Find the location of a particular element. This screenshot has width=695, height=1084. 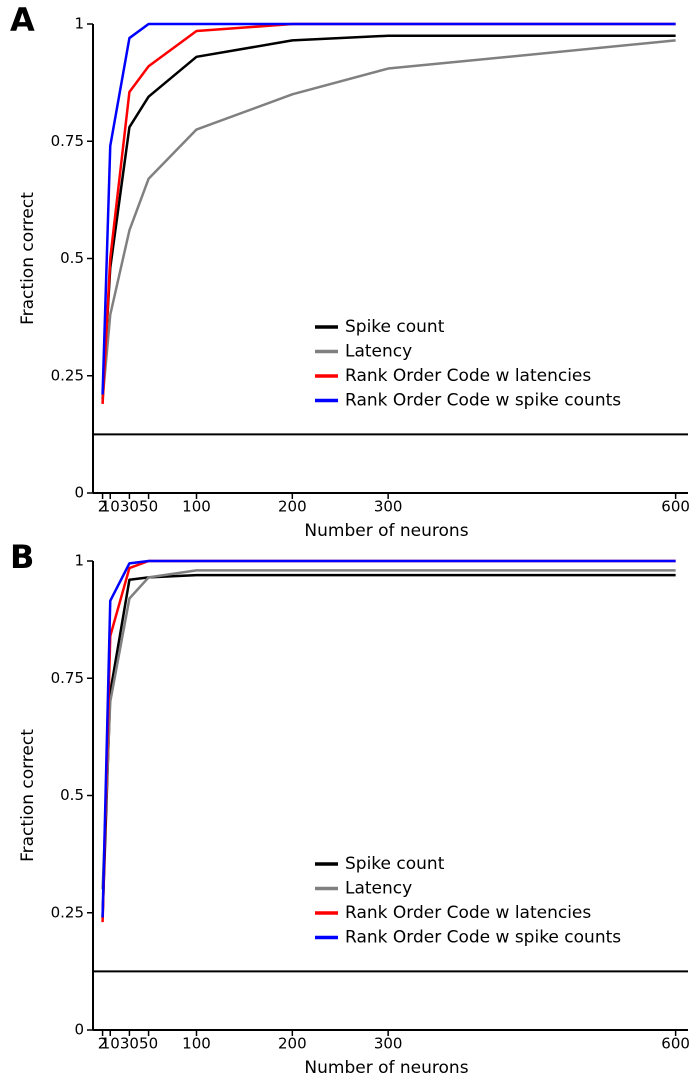

panel-label: B is located at coordinates (22, 557).